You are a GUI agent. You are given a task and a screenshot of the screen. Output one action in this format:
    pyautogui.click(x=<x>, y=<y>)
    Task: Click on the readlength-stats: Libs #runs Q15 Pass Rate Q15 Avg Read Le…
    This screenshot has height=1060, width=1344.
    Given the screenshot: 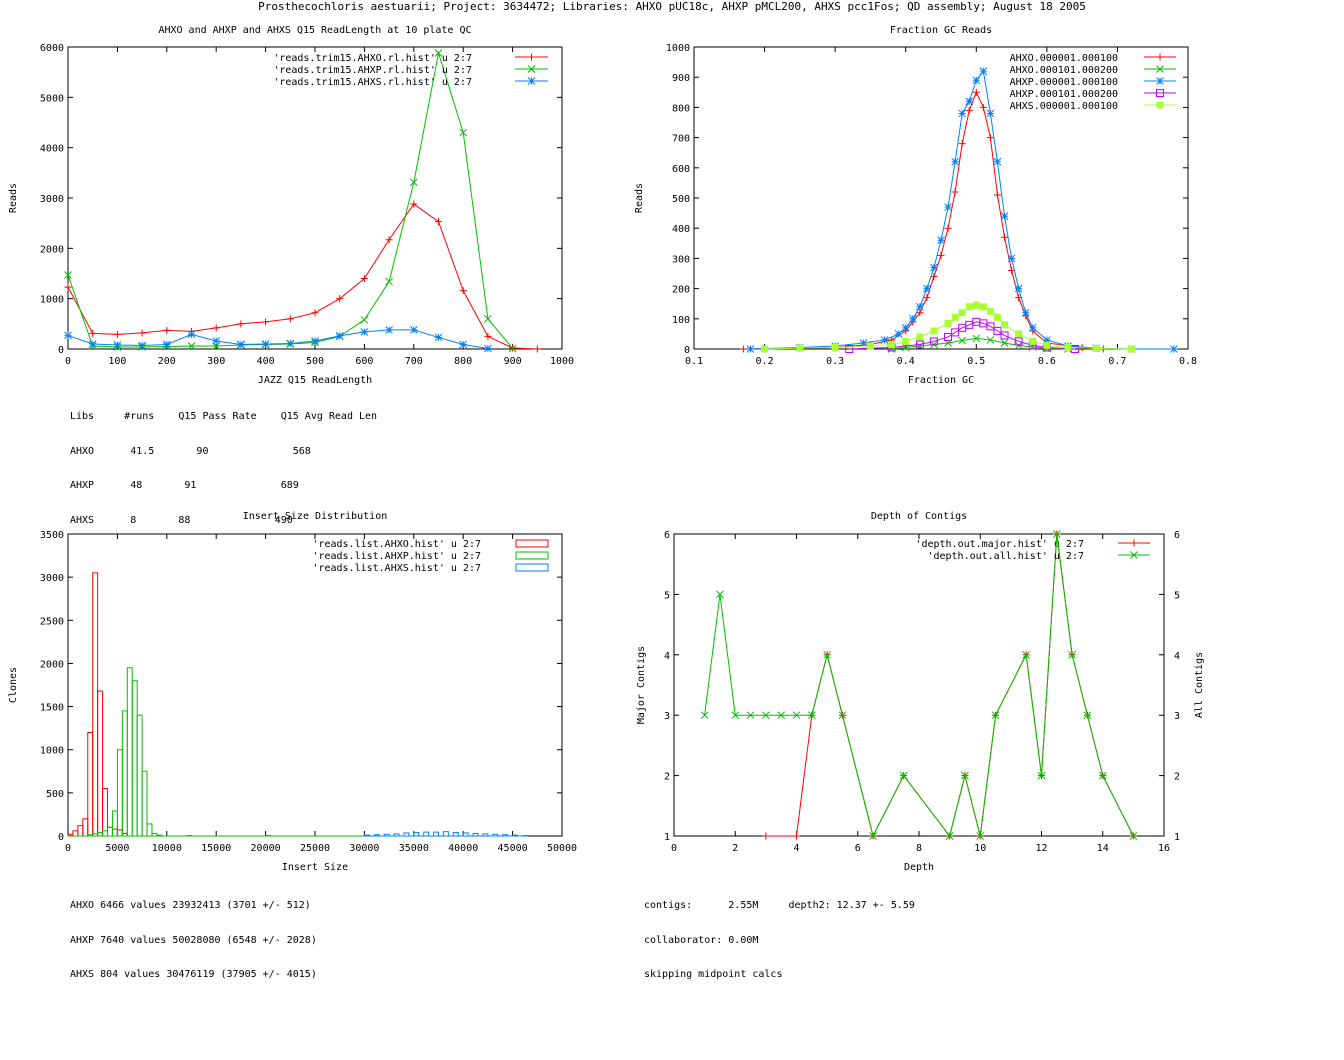 What is the action you would take?
    pyautogui.click(x=223, y=463)
    